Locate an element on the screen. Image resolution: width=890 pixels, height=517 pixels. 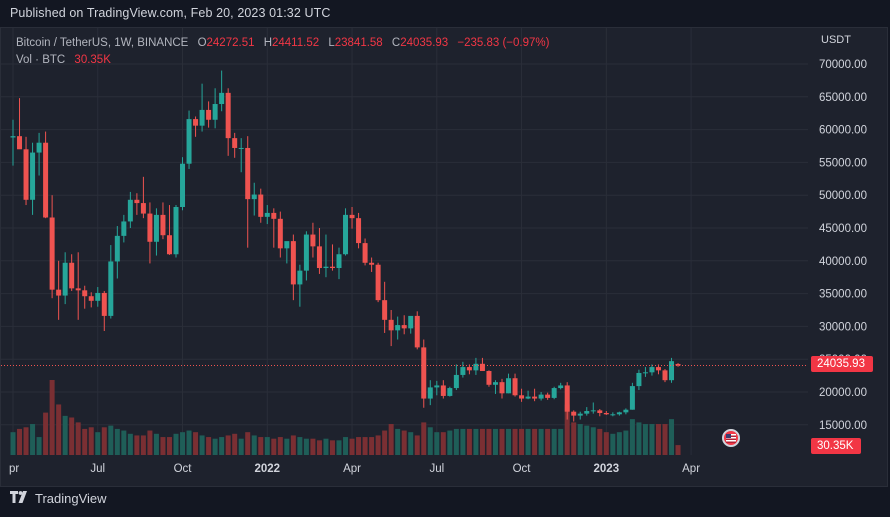
currency-label: USDT is located at coordinates (836, 40).